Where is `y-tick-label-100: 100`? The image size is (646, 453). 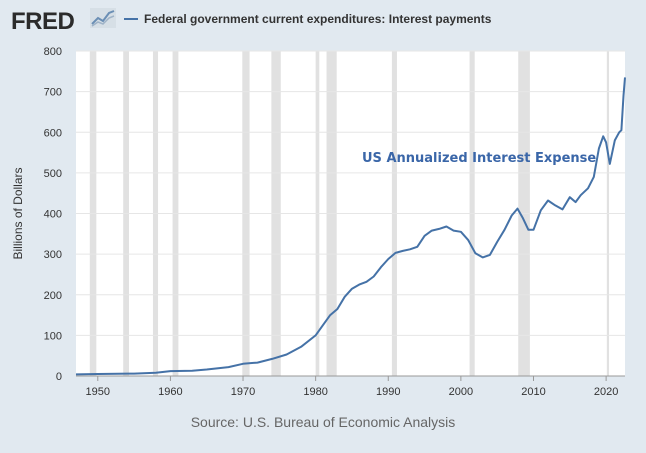 y-tick-label-100: 100 is located at coordinates (53, 336).